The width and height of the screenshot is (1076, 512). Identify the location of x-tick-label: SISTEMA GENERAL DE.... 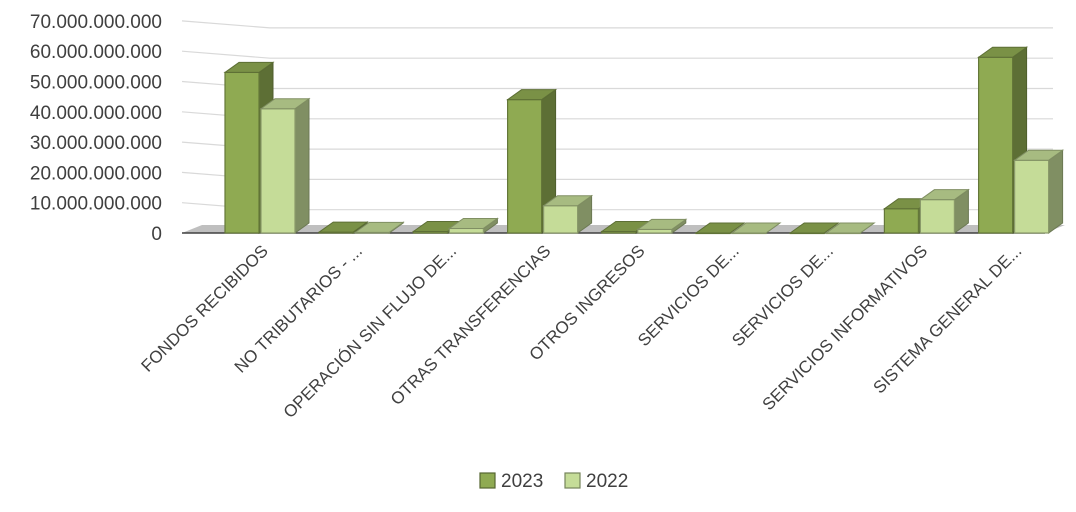
(947, 319).